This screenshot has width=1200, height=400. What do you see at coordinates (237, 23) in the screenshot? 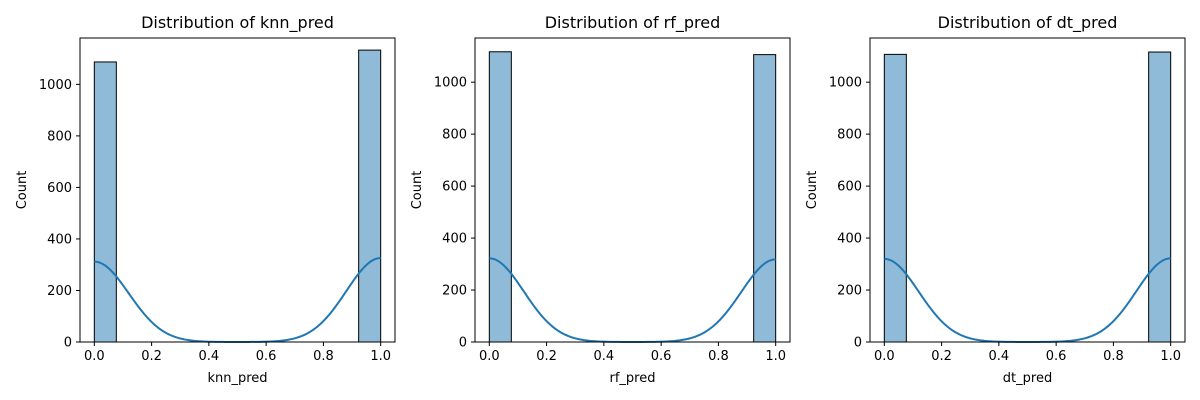
I see `chart-title: Distribution of knn_pred` at bounding box center [237, 23].